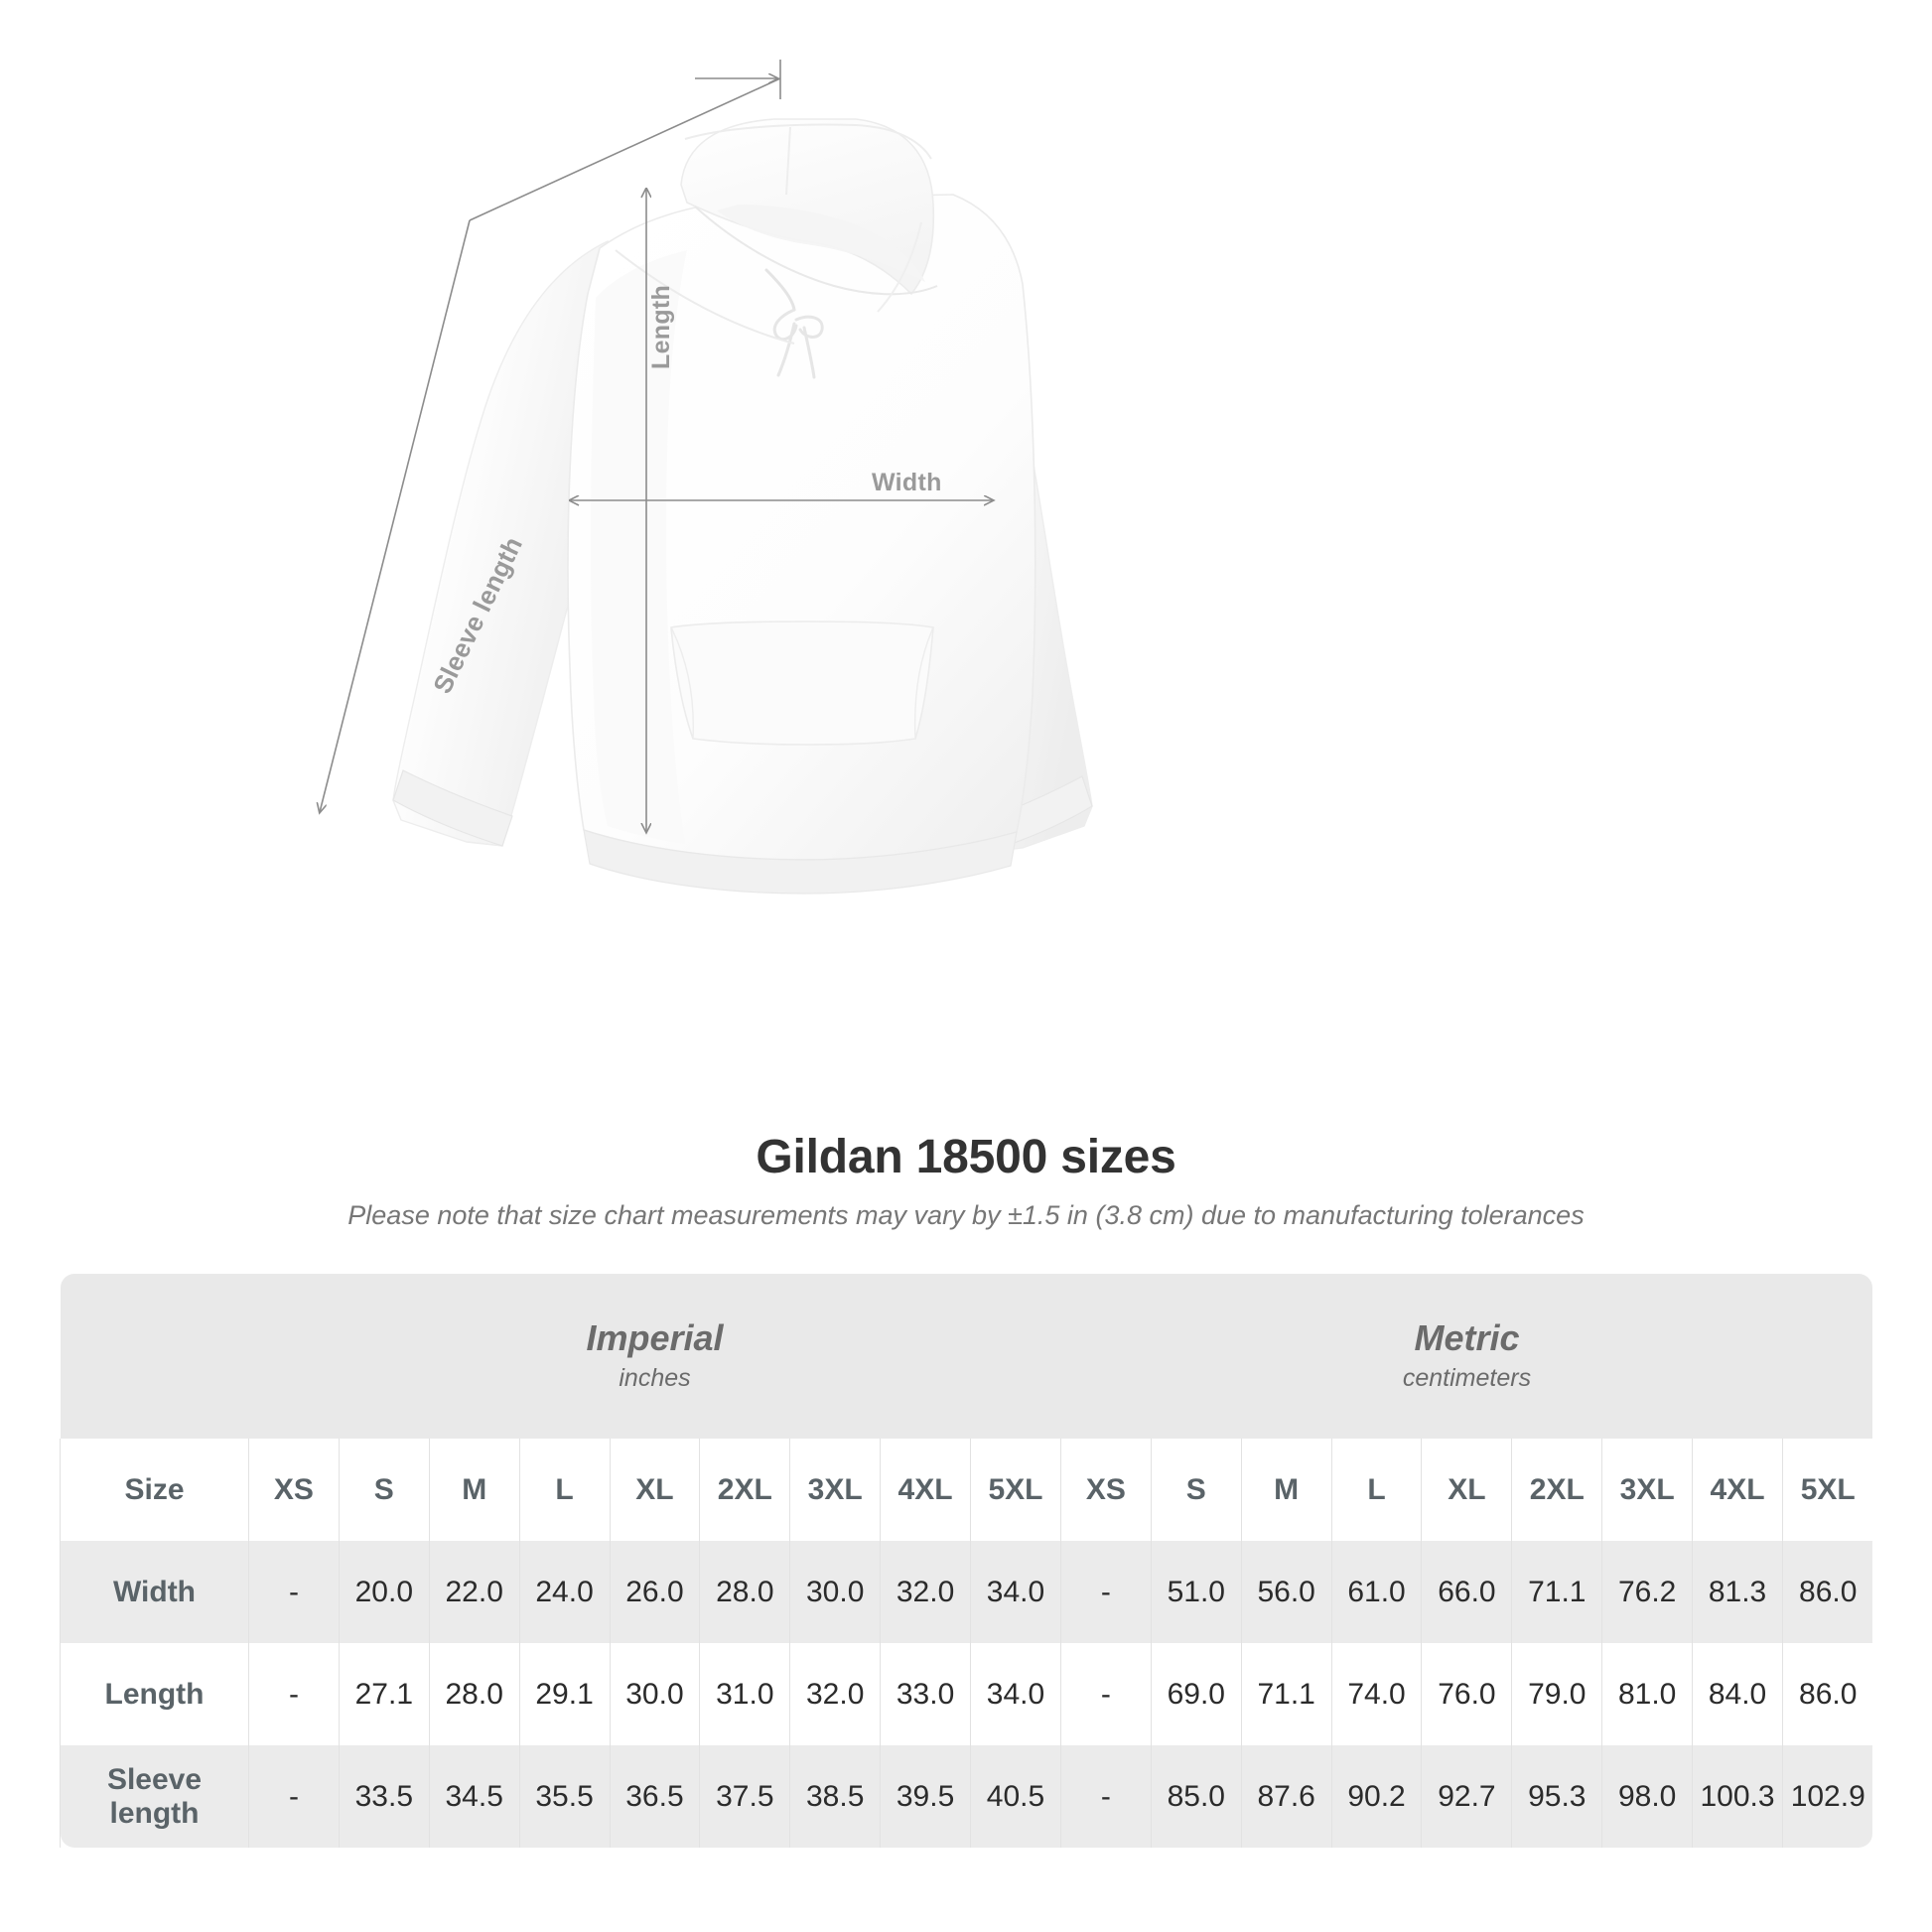 The image size is (1932, 1932). I want to click on cell-length-in-4xl: 33.0, so click(926, 1694).